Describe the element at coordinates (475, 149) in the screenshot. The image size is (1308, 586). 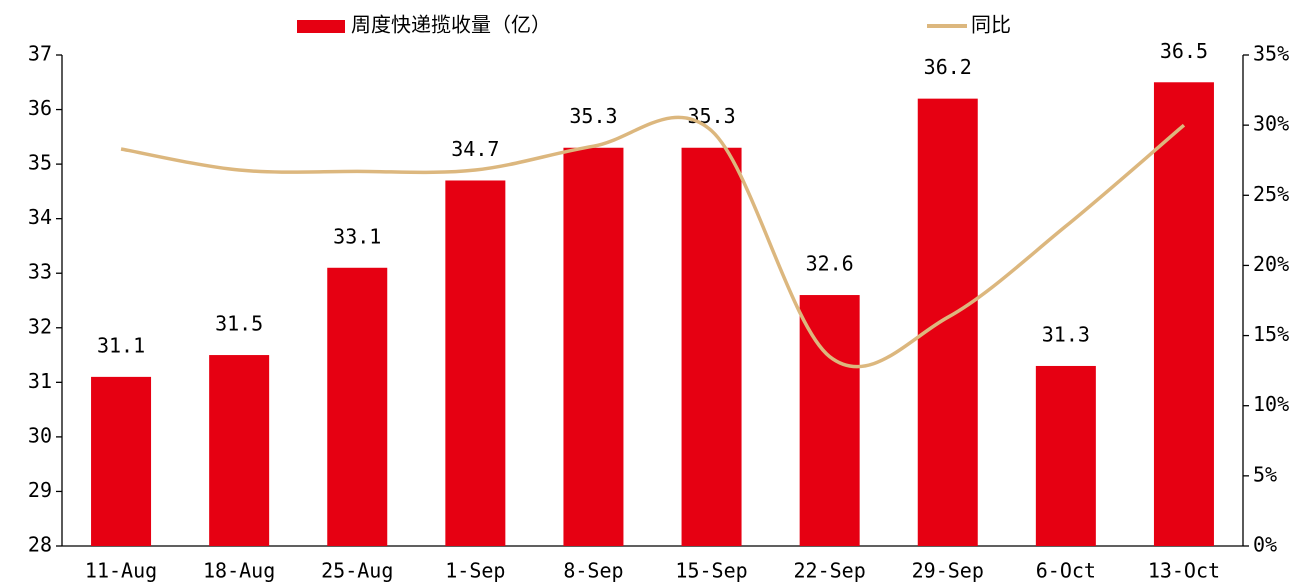
I see `data-label: 34.7` at that location.